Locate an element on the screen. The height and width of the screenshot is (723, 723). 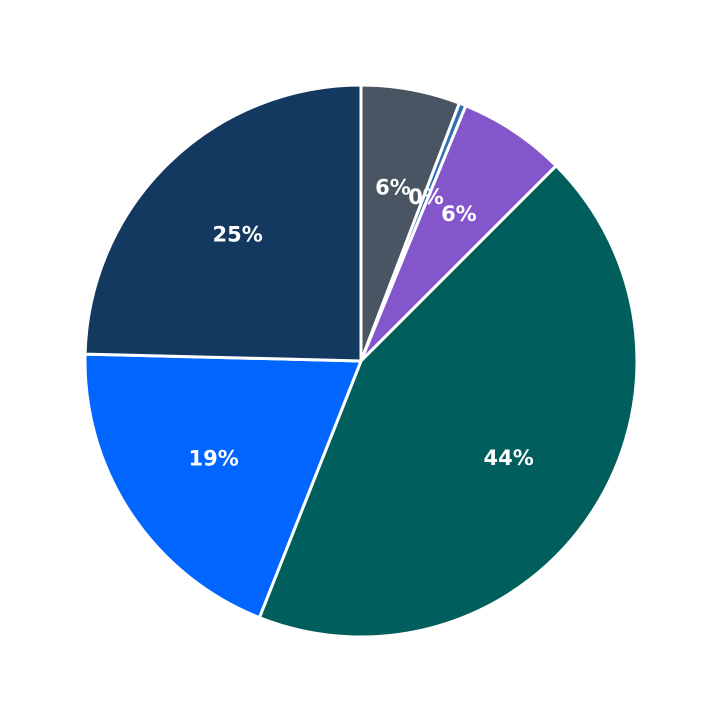
pie-slice-label-5: 25% is located at coordinates (238, 235).